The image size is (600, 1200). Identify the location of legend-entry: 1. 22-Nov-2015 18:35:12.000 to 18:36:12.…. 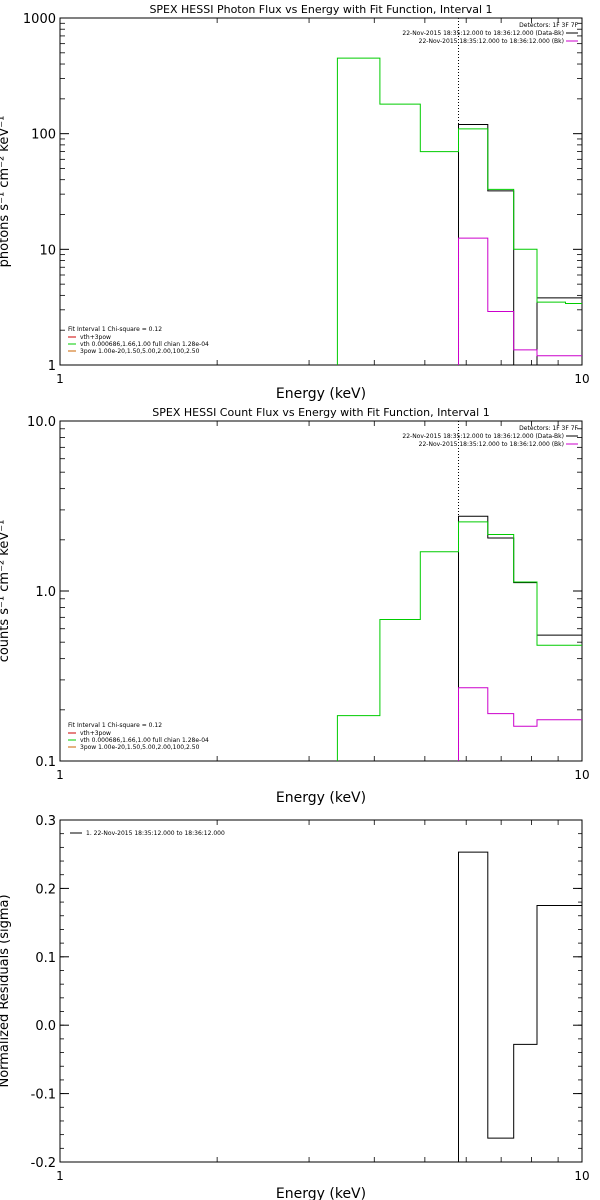
(155, 833).